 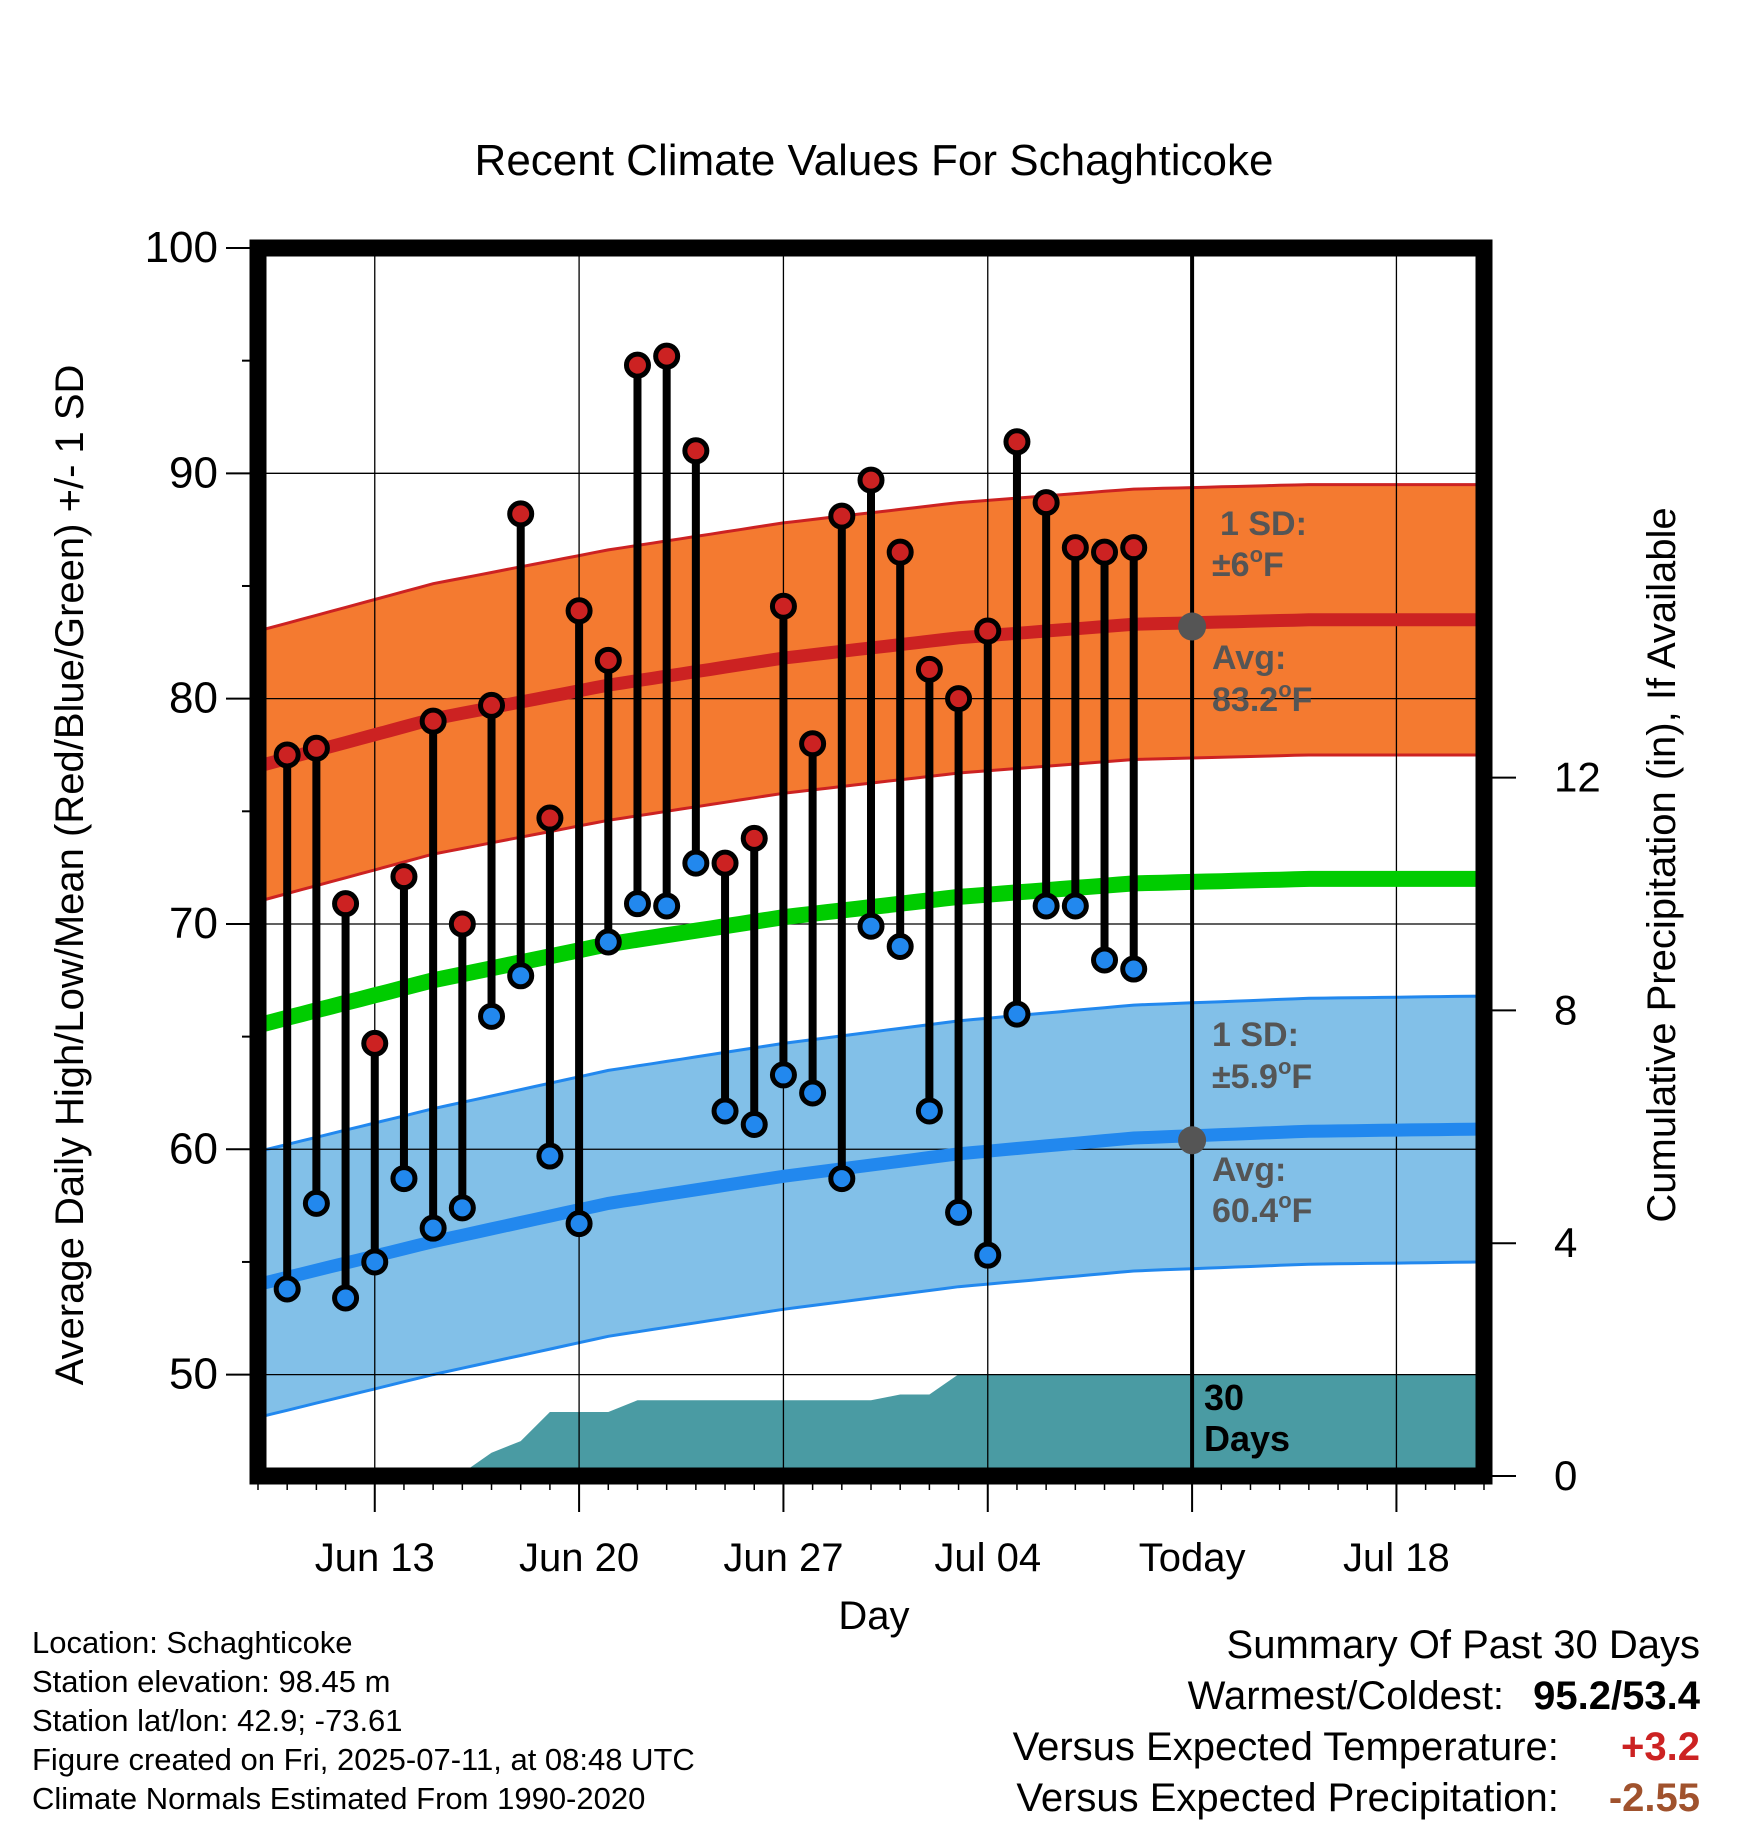 I want to click on y-tick-label: 100, so click(x=181, y=247).